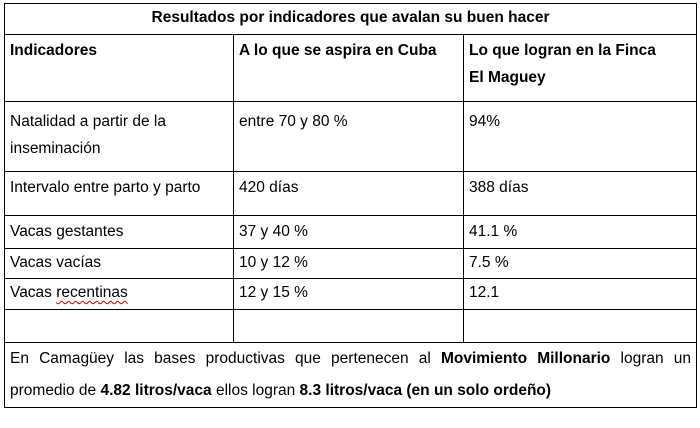 This screenshot has width=700, height=428. Describe the element at coordinates (92, 292) in the screenshot. I see `spellcheck-word: recentinas` at that location.